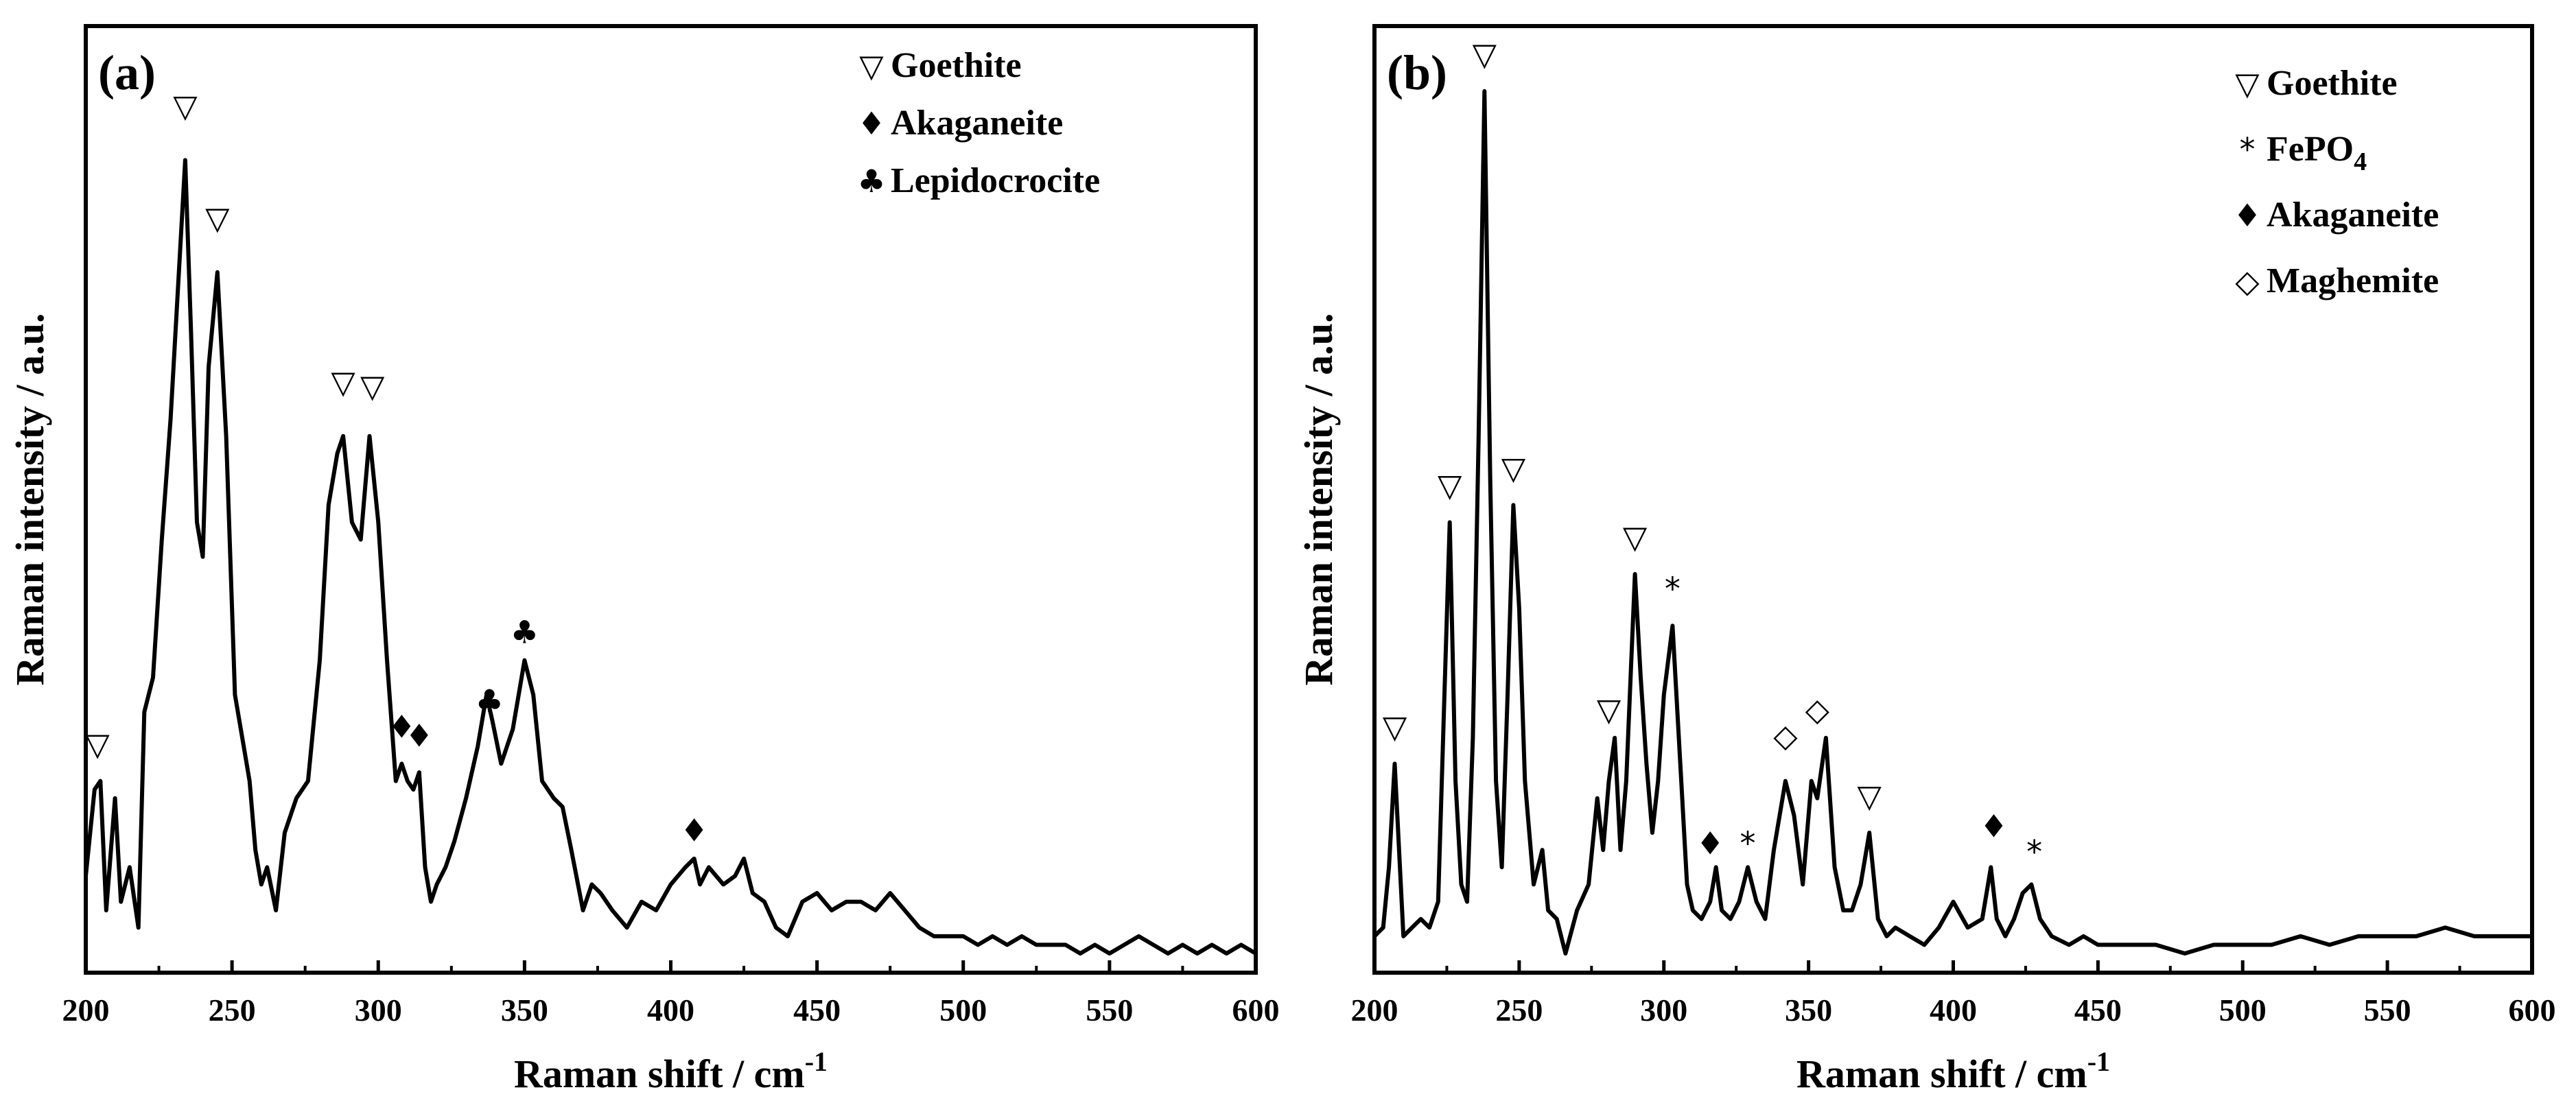 Image resolution: width=2576 pixels, height=1103 pixels. I want to click on legend-label: Lepidocrocite, so click(995, 180).